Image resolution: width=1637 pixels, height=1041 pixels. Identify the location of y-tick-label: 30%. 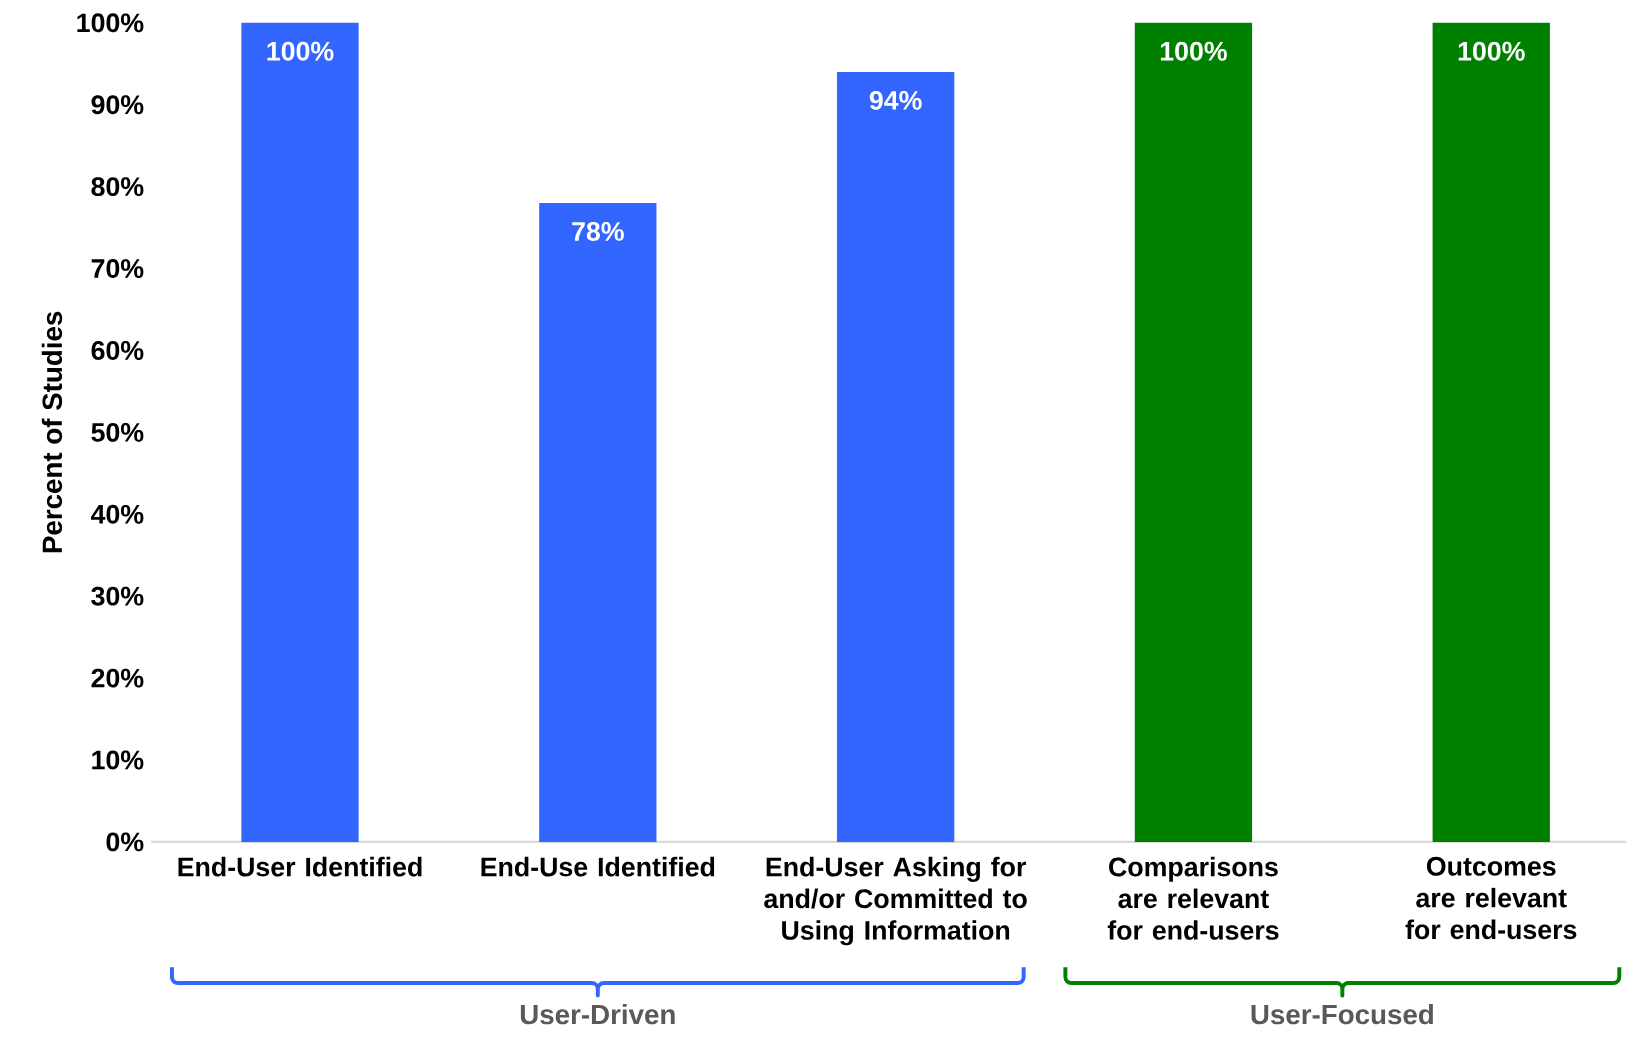
(117, 596).